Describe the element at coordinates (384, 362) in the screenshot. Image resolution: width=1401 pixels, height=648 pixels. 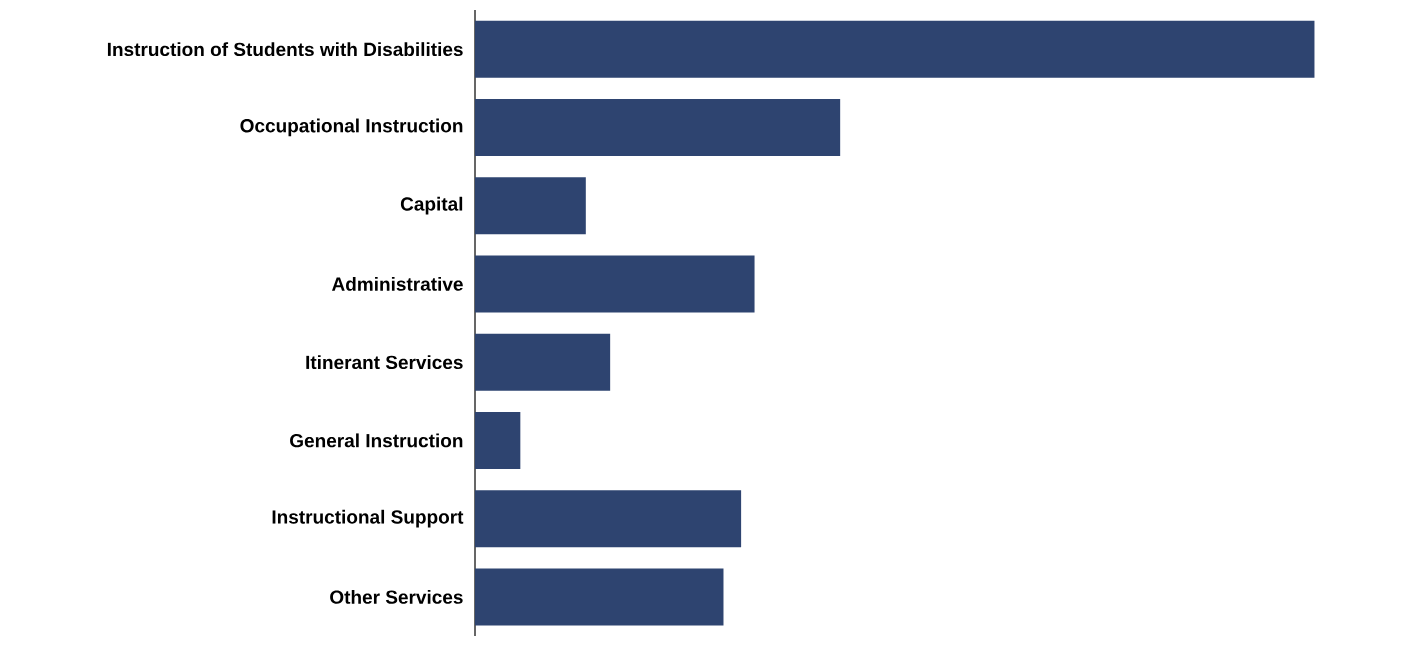
I see `y-tick-label: Itinerant Services` at that location.